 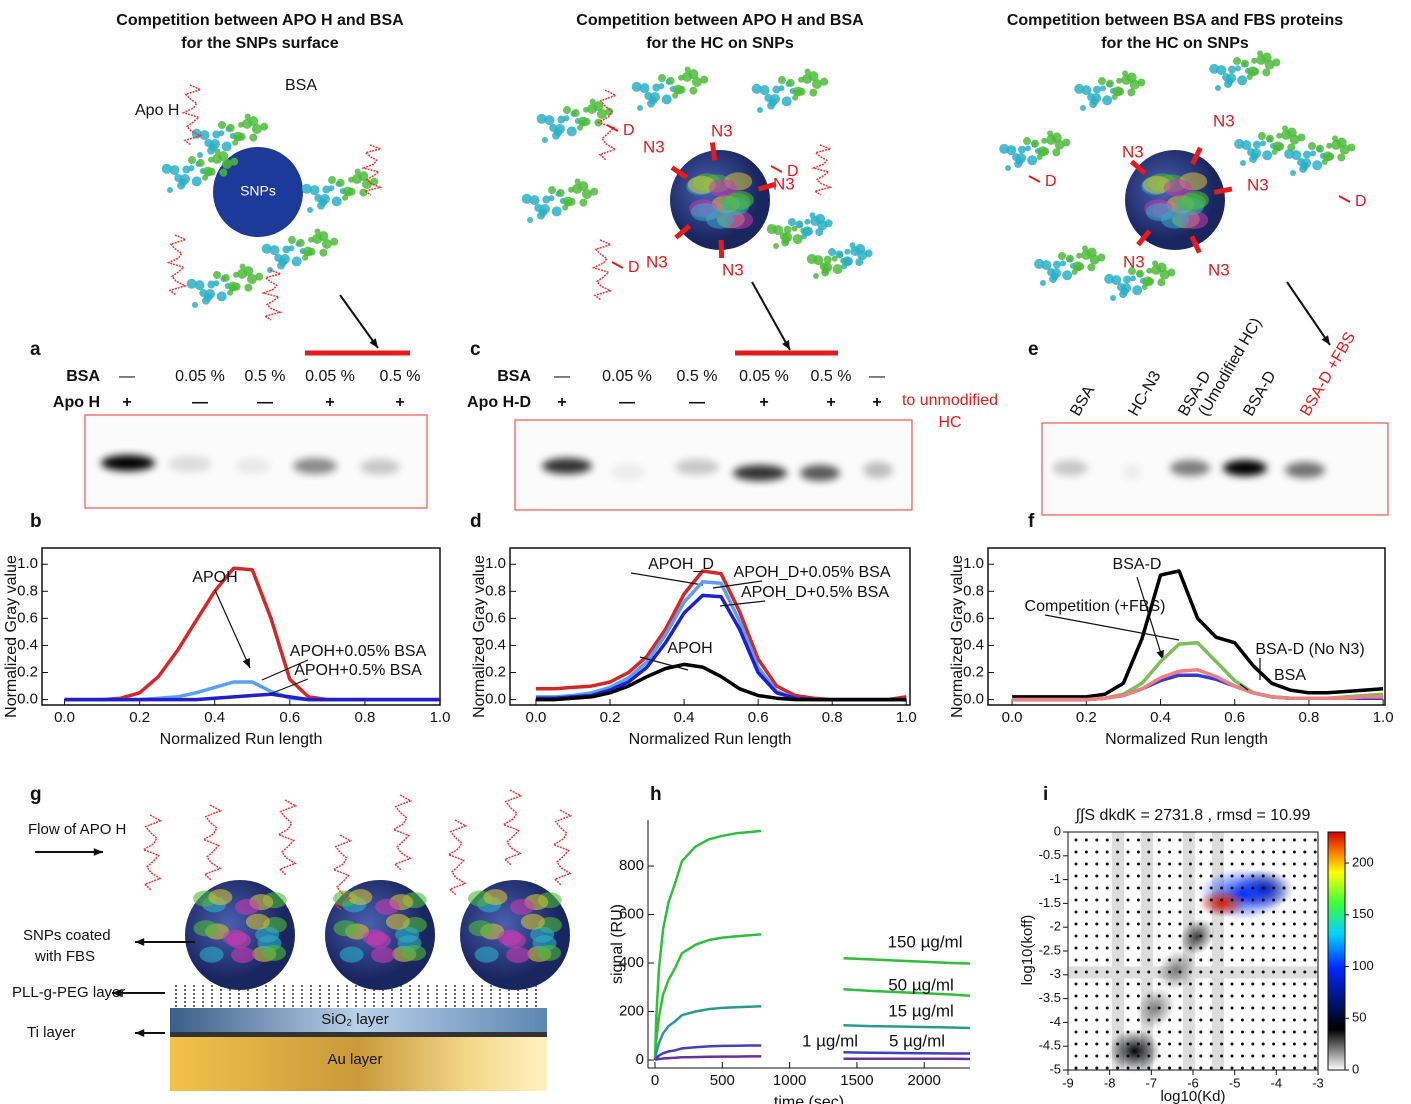 What do you see at coordinates (479, 636) in the screenshot?
I see `y-axis-label: Normalized Gray value` at bounding box center [479, 636].